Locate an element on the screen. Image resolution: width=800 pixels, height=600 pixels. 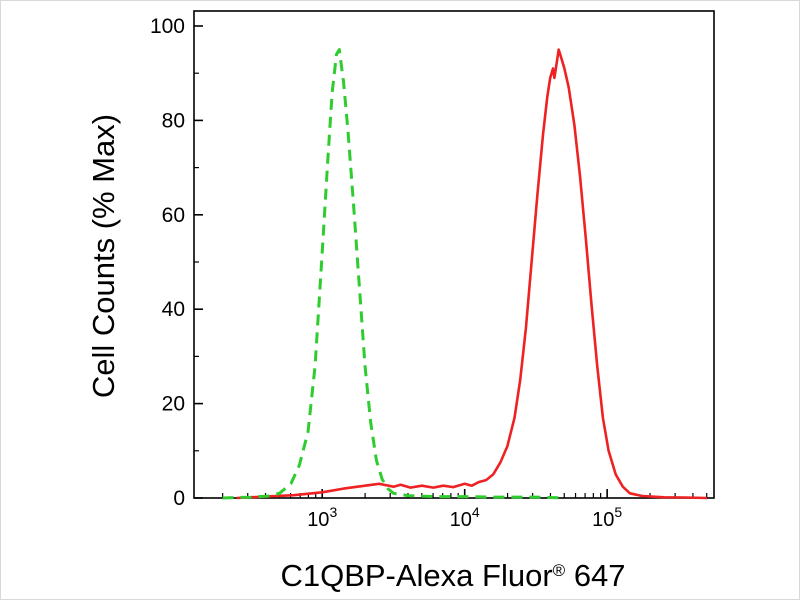
y-tick-label: 100 is located at coordinates (167, 26).